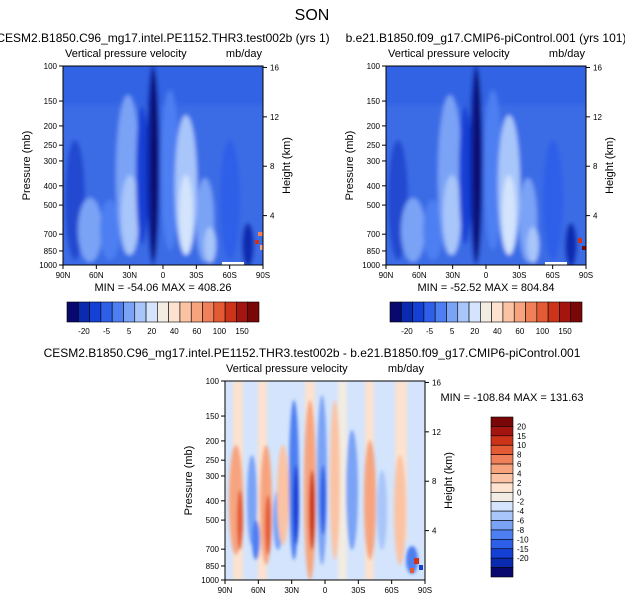 Image resolution: width=625 pixels, height=607 pixels. I want to click on y-axis-label: Pressure (mb), so click(189, 481).